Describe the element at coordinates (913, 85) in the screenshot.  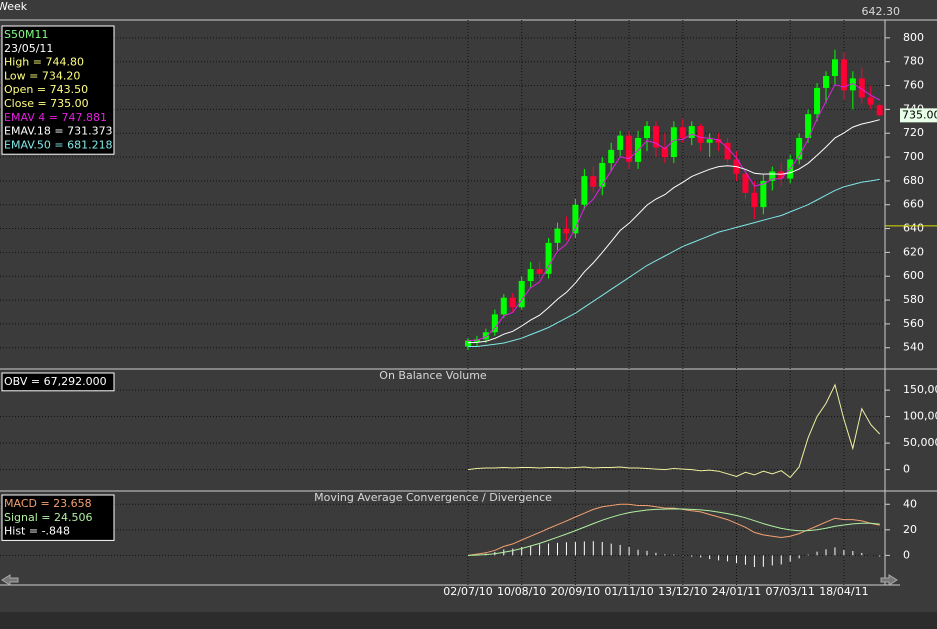
I see `y-tick-label: 760` at that location.